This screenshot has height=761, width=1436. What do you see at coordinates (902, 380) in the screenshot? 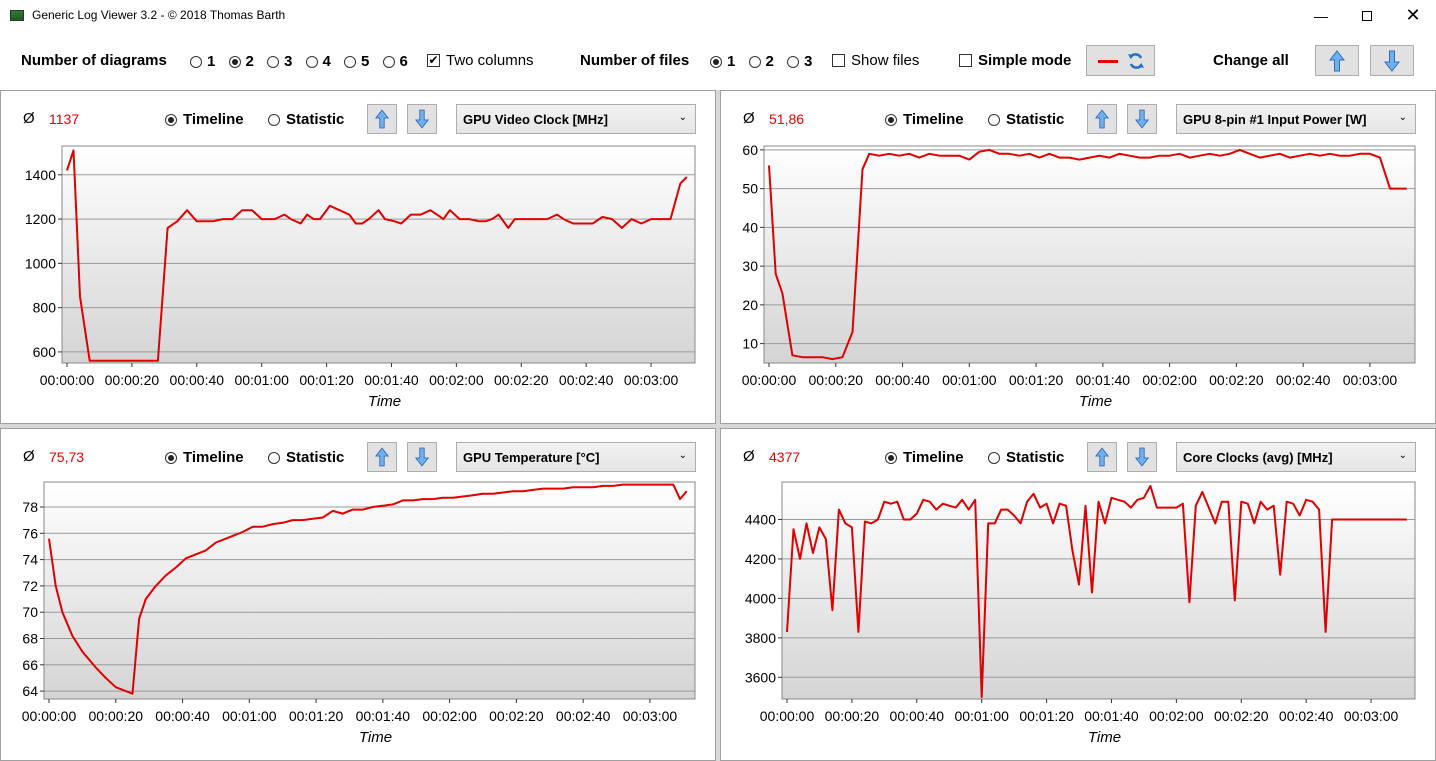
I see `x-tick-label: 00:00:40` at bounding box center [902, 380].